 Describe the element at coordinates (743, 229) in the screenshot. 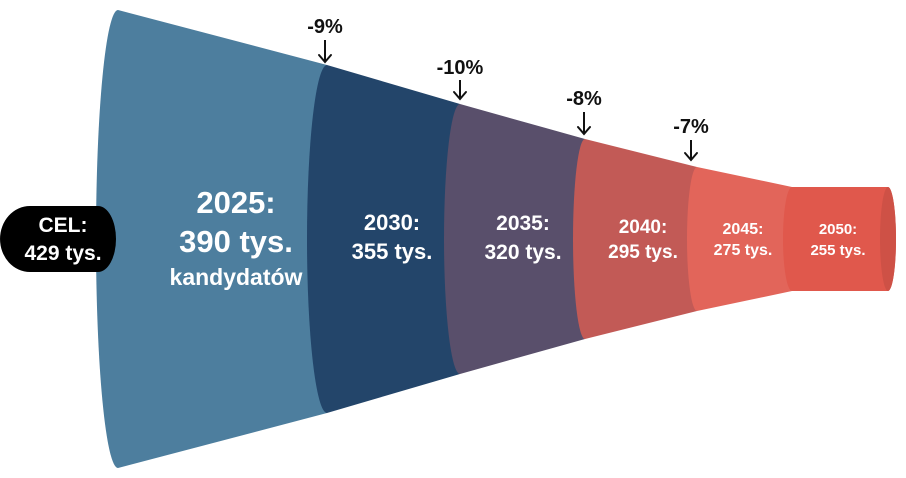

I see `stage-5-year-label: 2045:` at that location.